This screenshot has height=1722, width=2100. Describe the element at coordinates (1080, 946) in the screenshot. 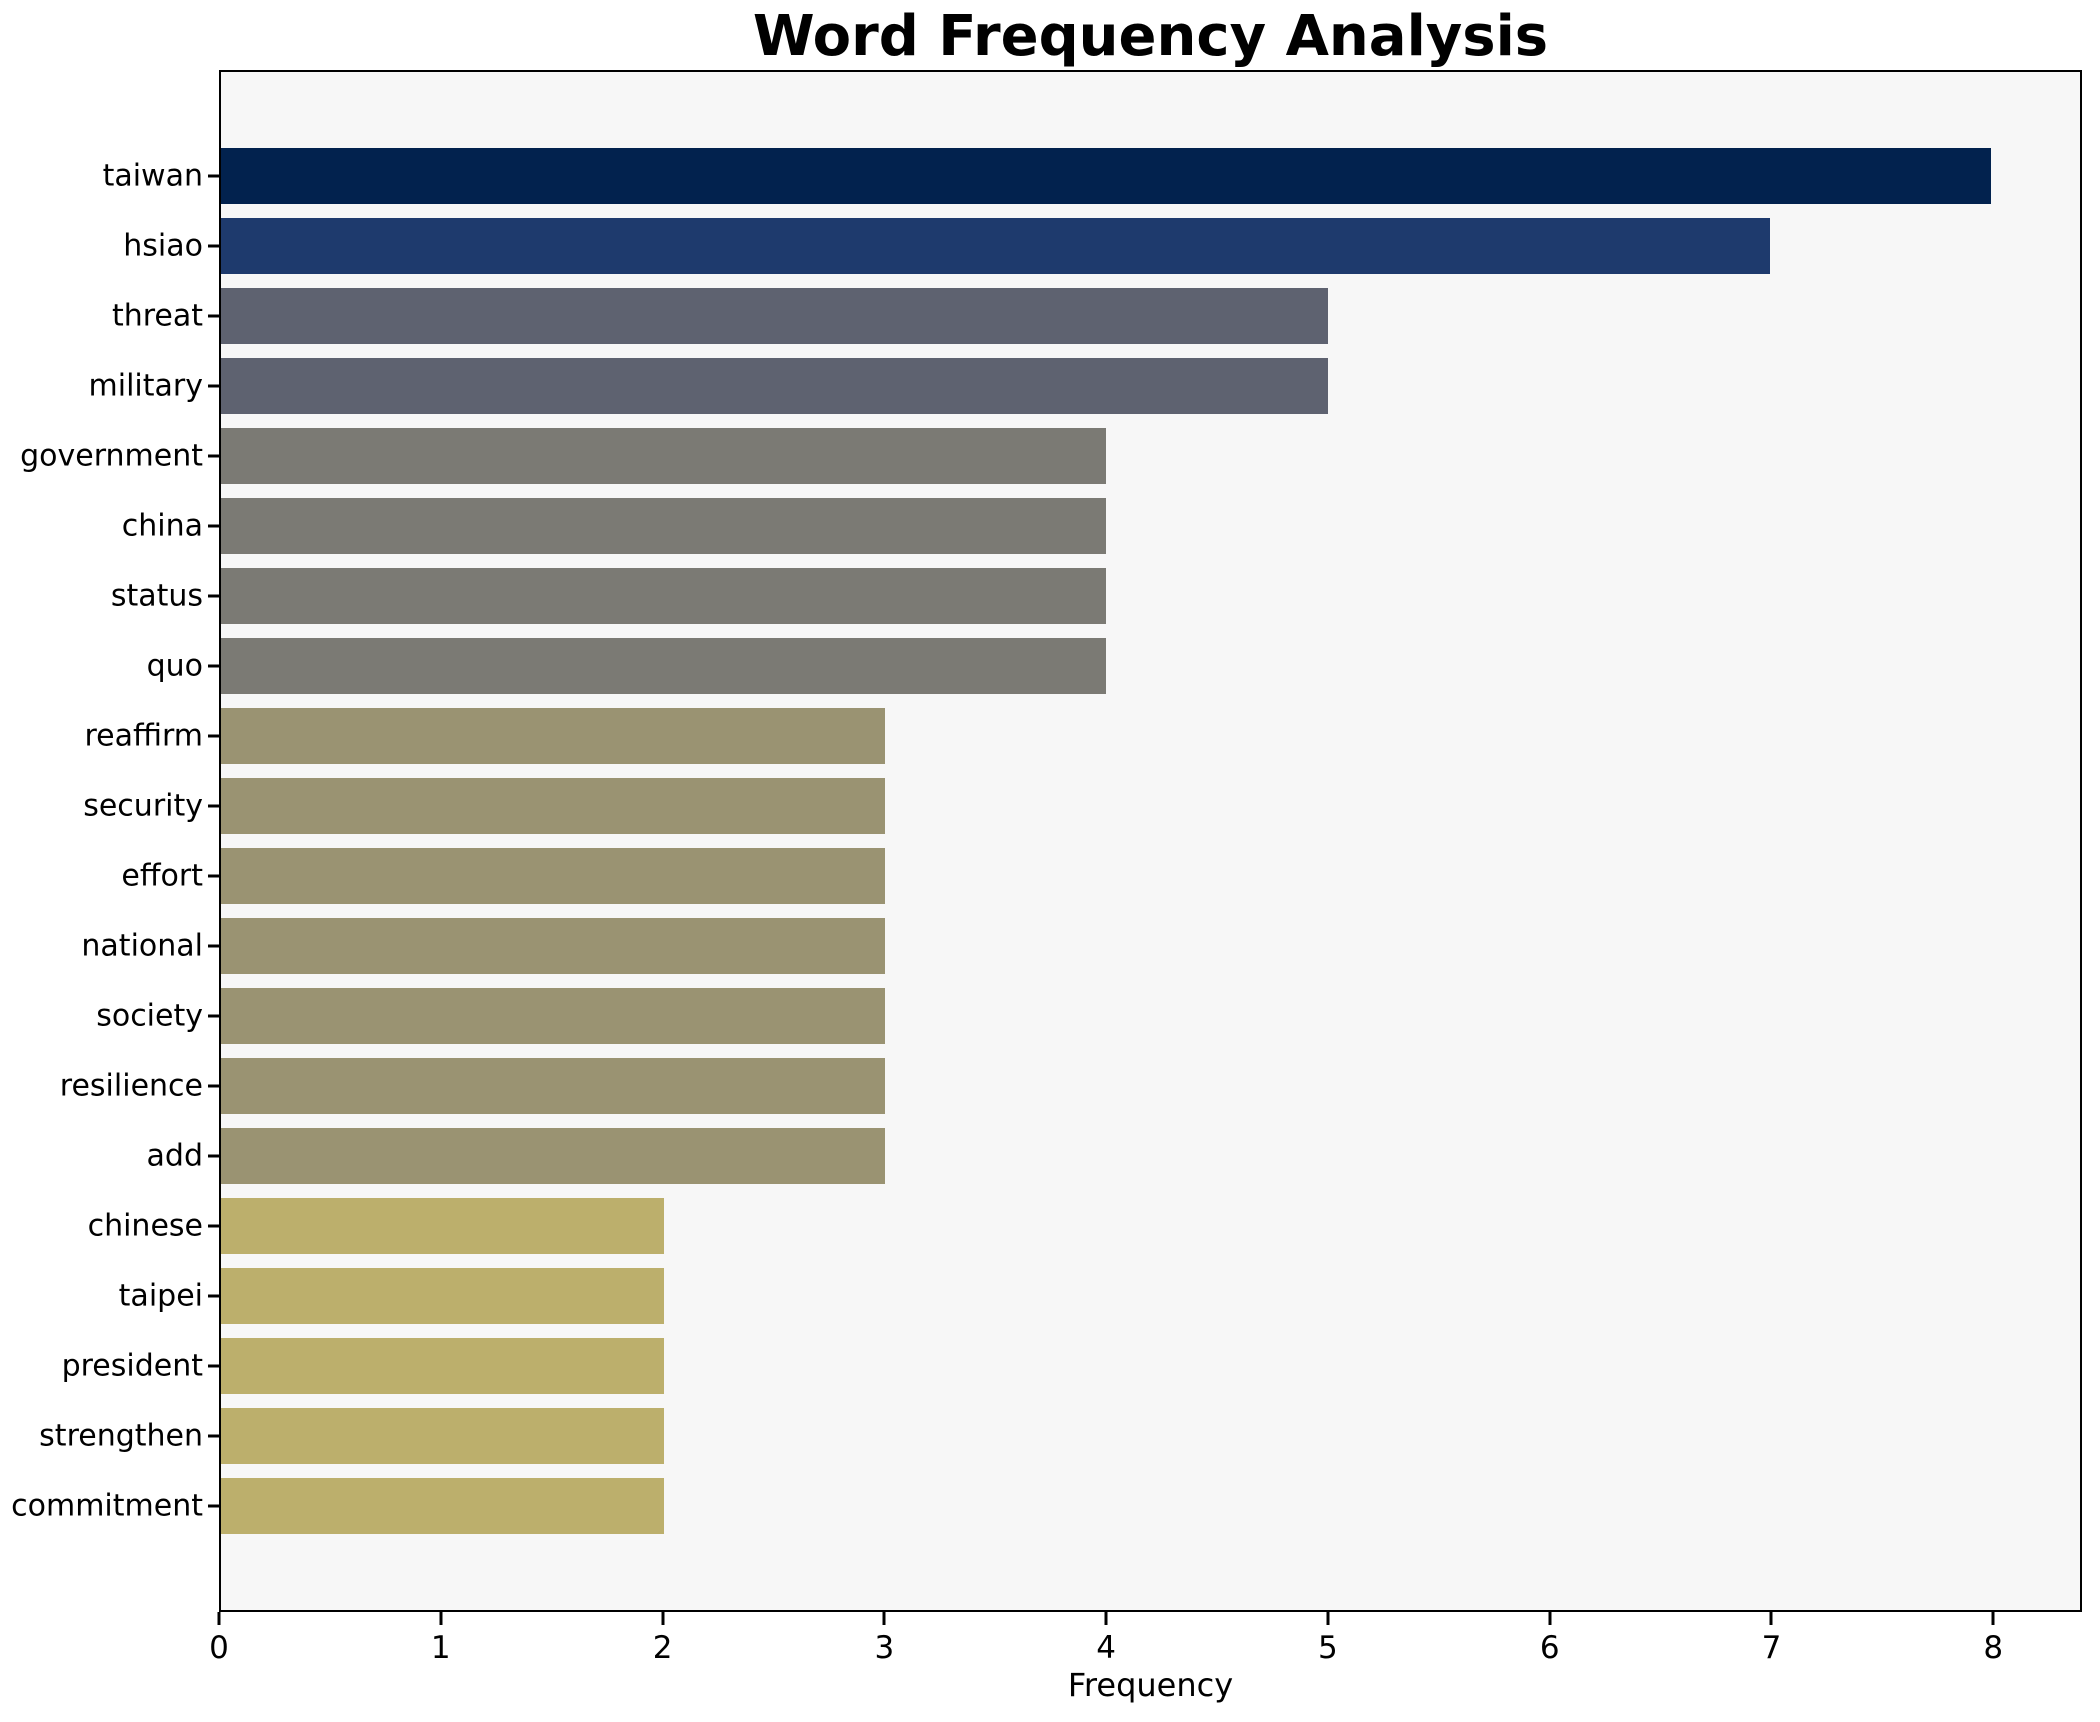

I see `bar-row: national` at that location.